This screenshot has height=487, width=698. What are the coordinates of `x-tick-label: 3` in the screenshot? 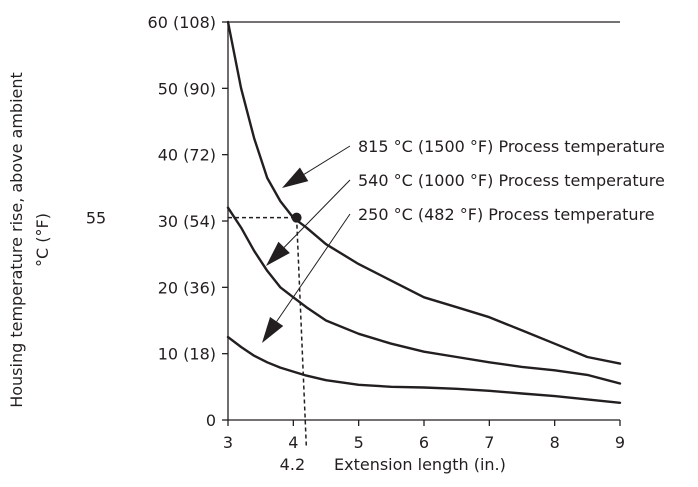 It's located at (228, 442).